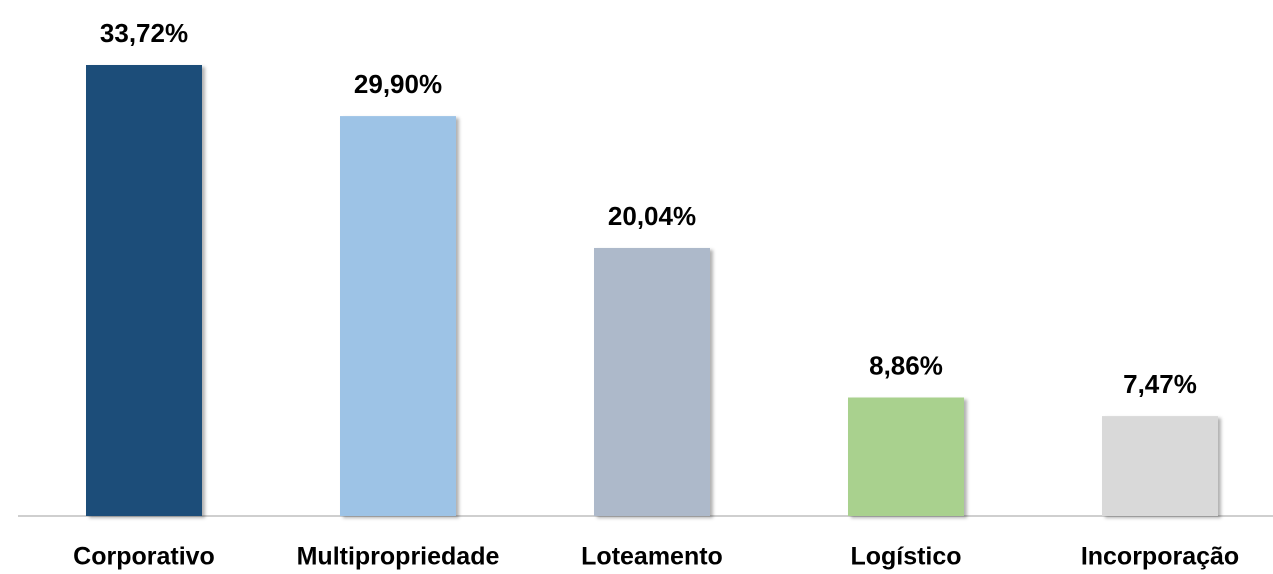  What do you see at coordinates (398, 84) in the screenshot?
I see `value-label: 29,90%` at bounding box center [398, 84].